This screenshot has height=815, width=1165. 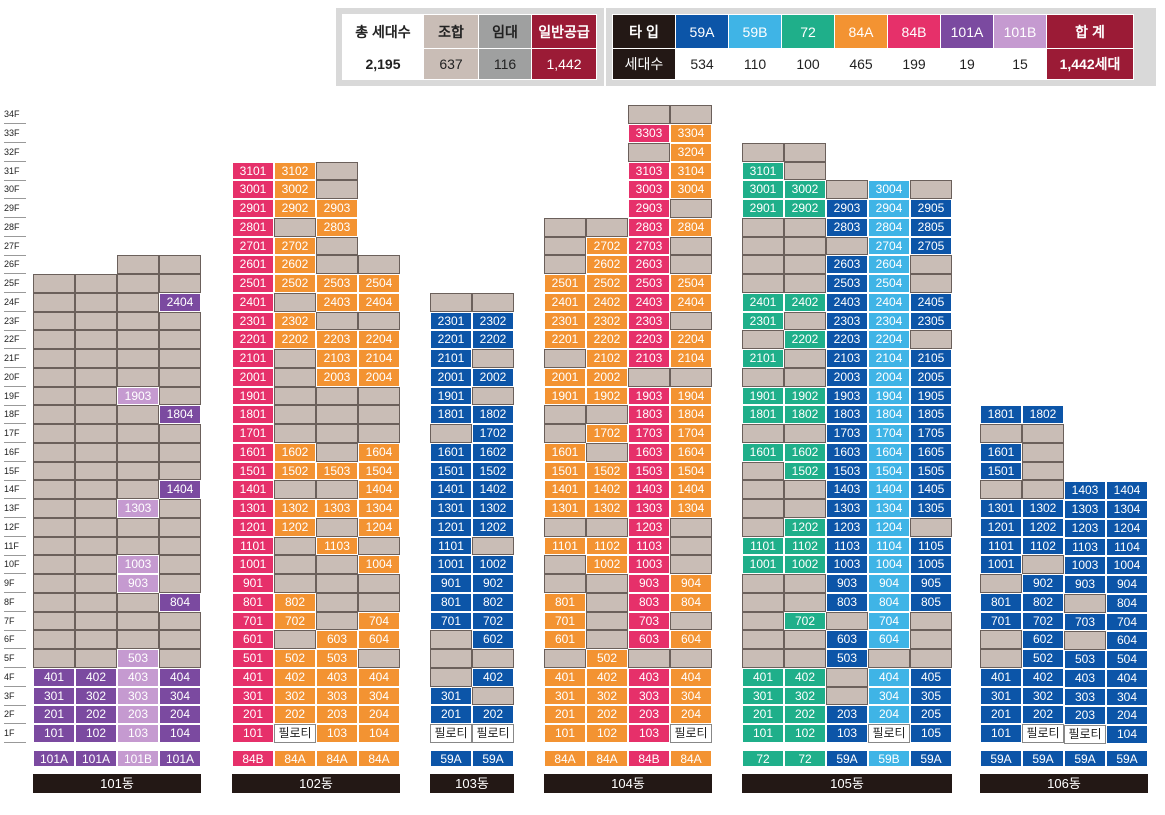 What do you see at coordinates (861, 31) in the screenshot?
I see `type-84a-header: 84A` at bounding box center [861, 31].